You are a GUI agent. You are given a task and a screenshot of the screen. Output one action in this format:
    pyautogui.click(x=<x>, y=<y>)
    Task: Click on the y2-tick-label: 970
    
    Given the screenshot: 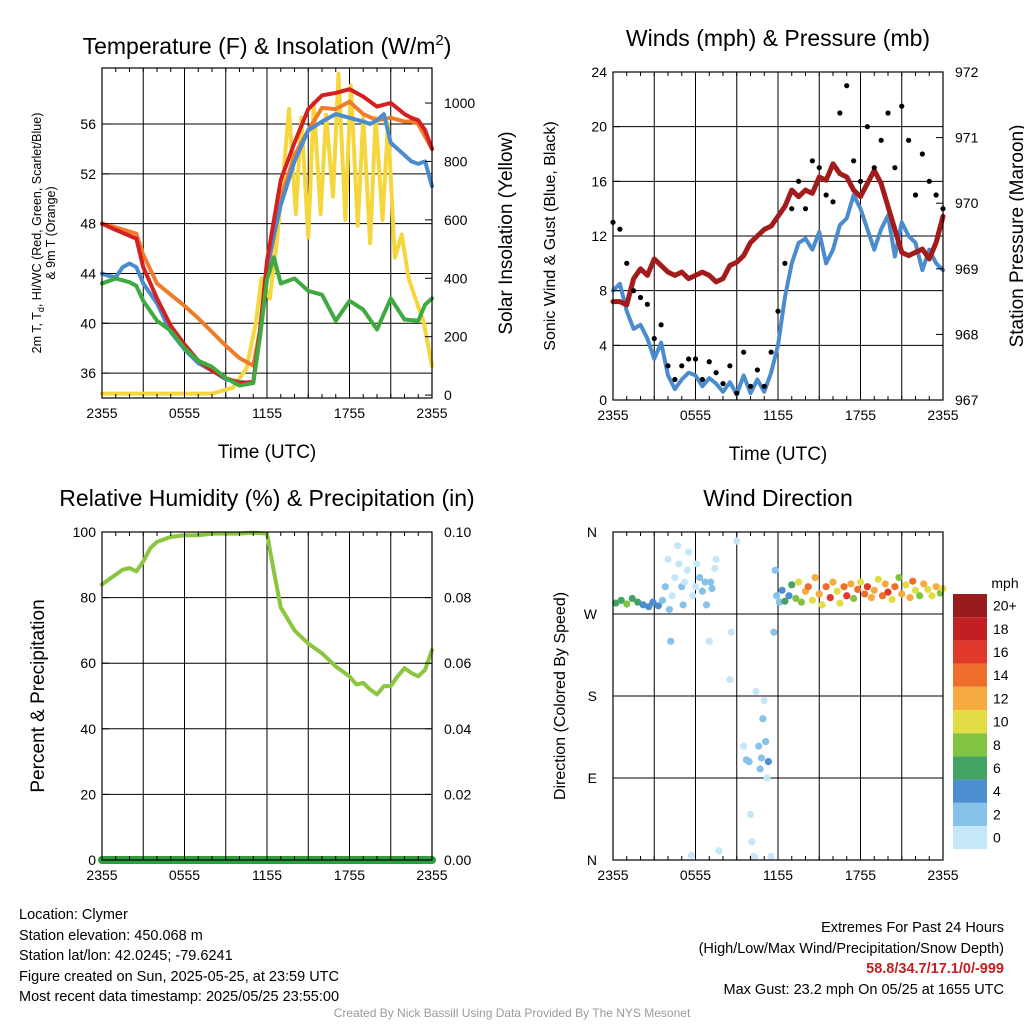 What is the action you would take?
    pyautogui.click(x=967, y=203)
    